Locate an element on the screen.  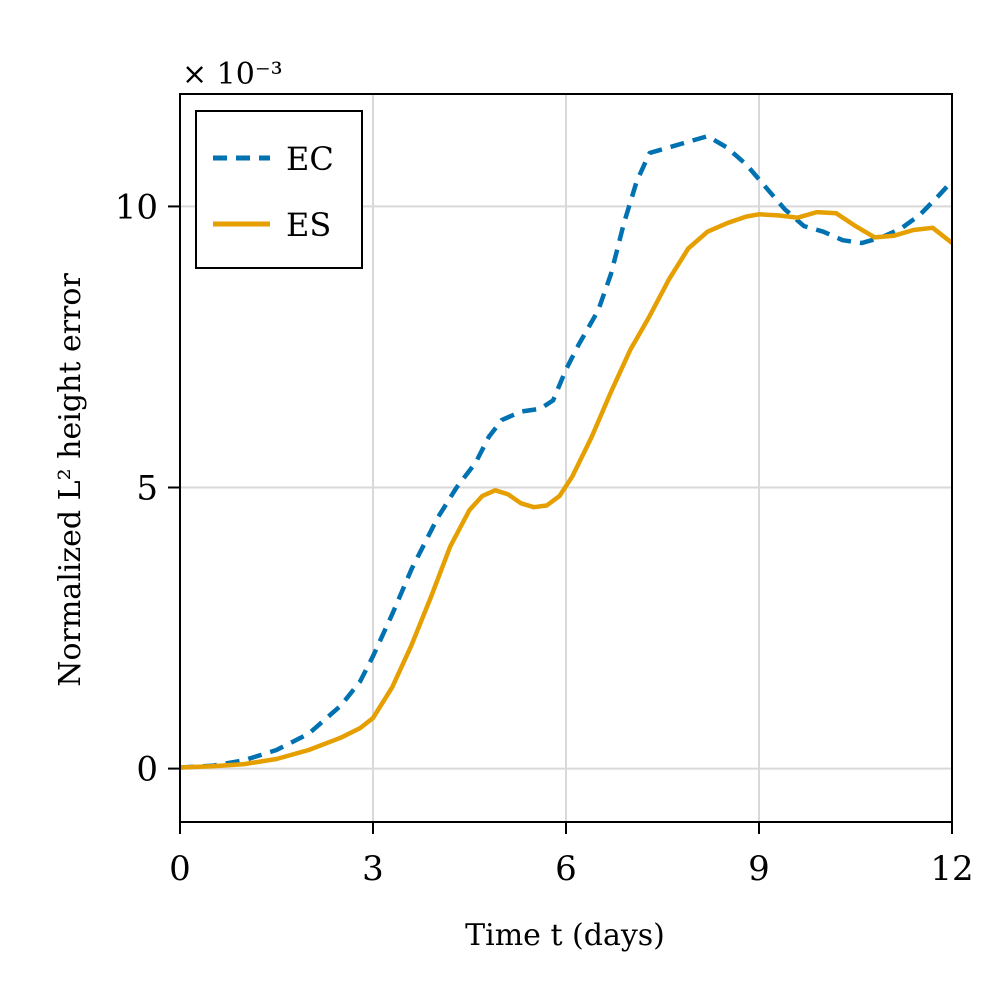
y-scale-multiplier: × 10⁻³ is located at coordinates (232, 74).